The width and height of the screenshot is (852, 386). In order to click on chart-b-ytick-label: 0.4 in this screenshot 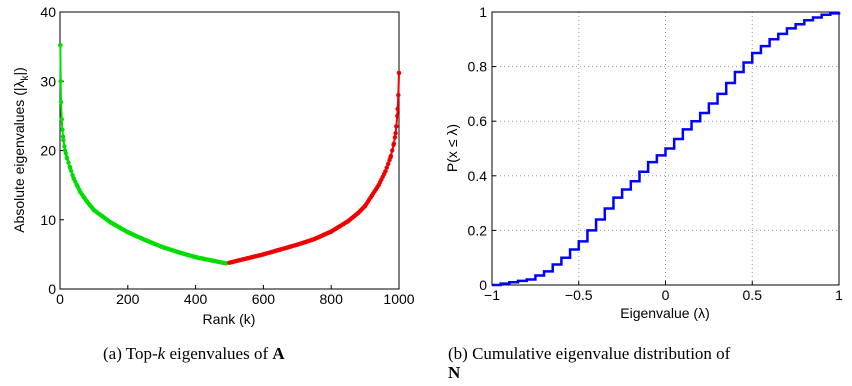, I will do `click(478, 176)`.